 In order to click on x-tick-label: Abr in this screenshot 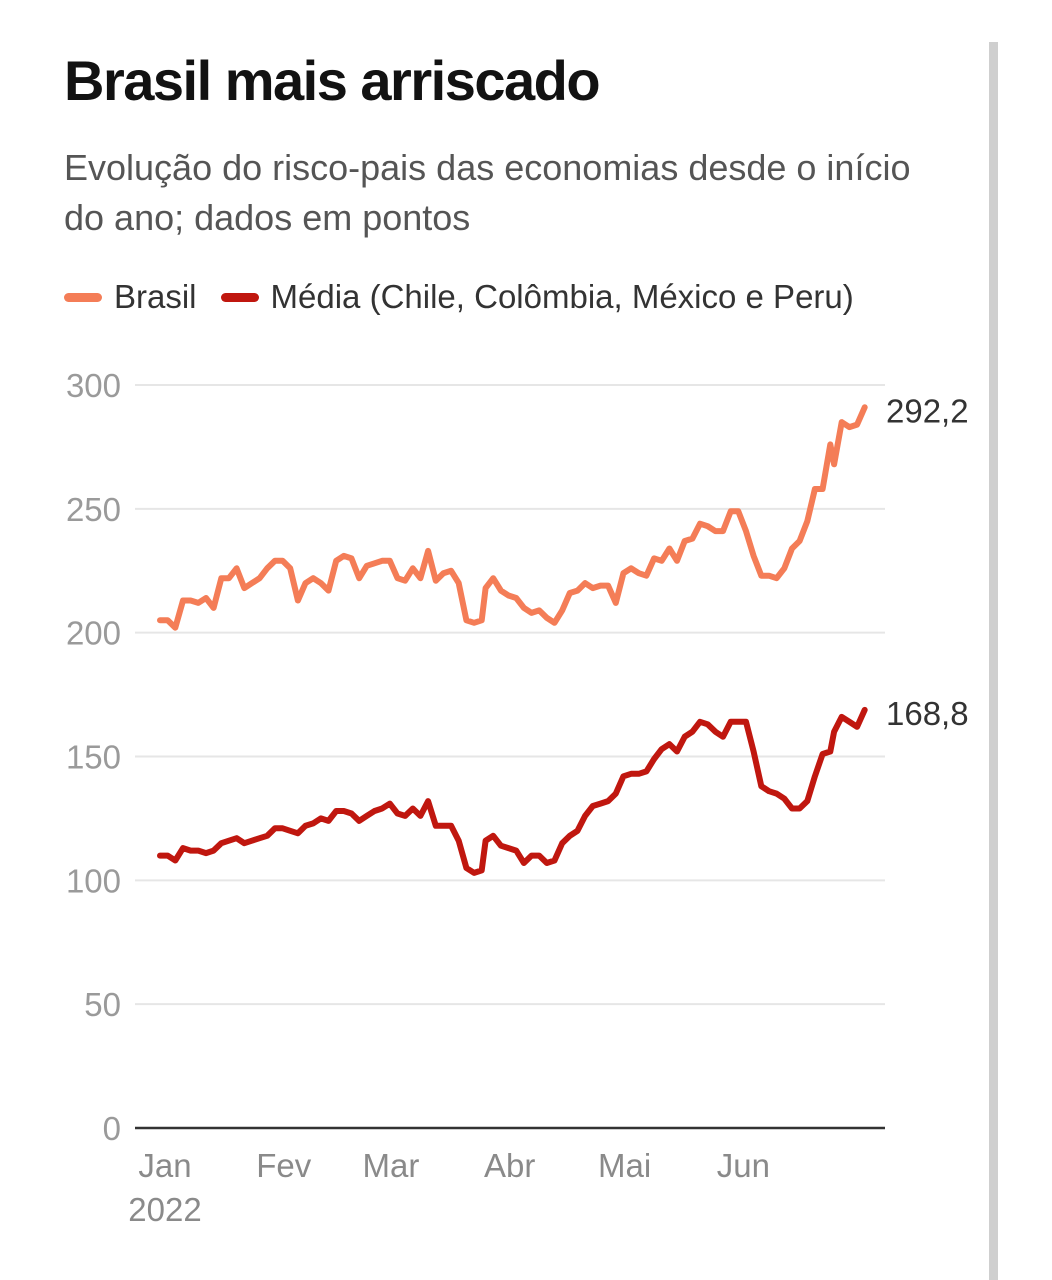, I will do `click(509, 1165)`.